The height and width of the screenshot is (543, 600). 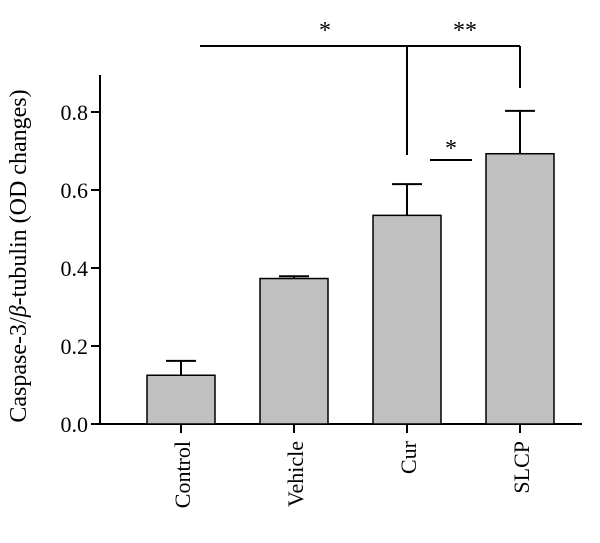 I want to click on bar-vehicle, so click(x=294, y=351).